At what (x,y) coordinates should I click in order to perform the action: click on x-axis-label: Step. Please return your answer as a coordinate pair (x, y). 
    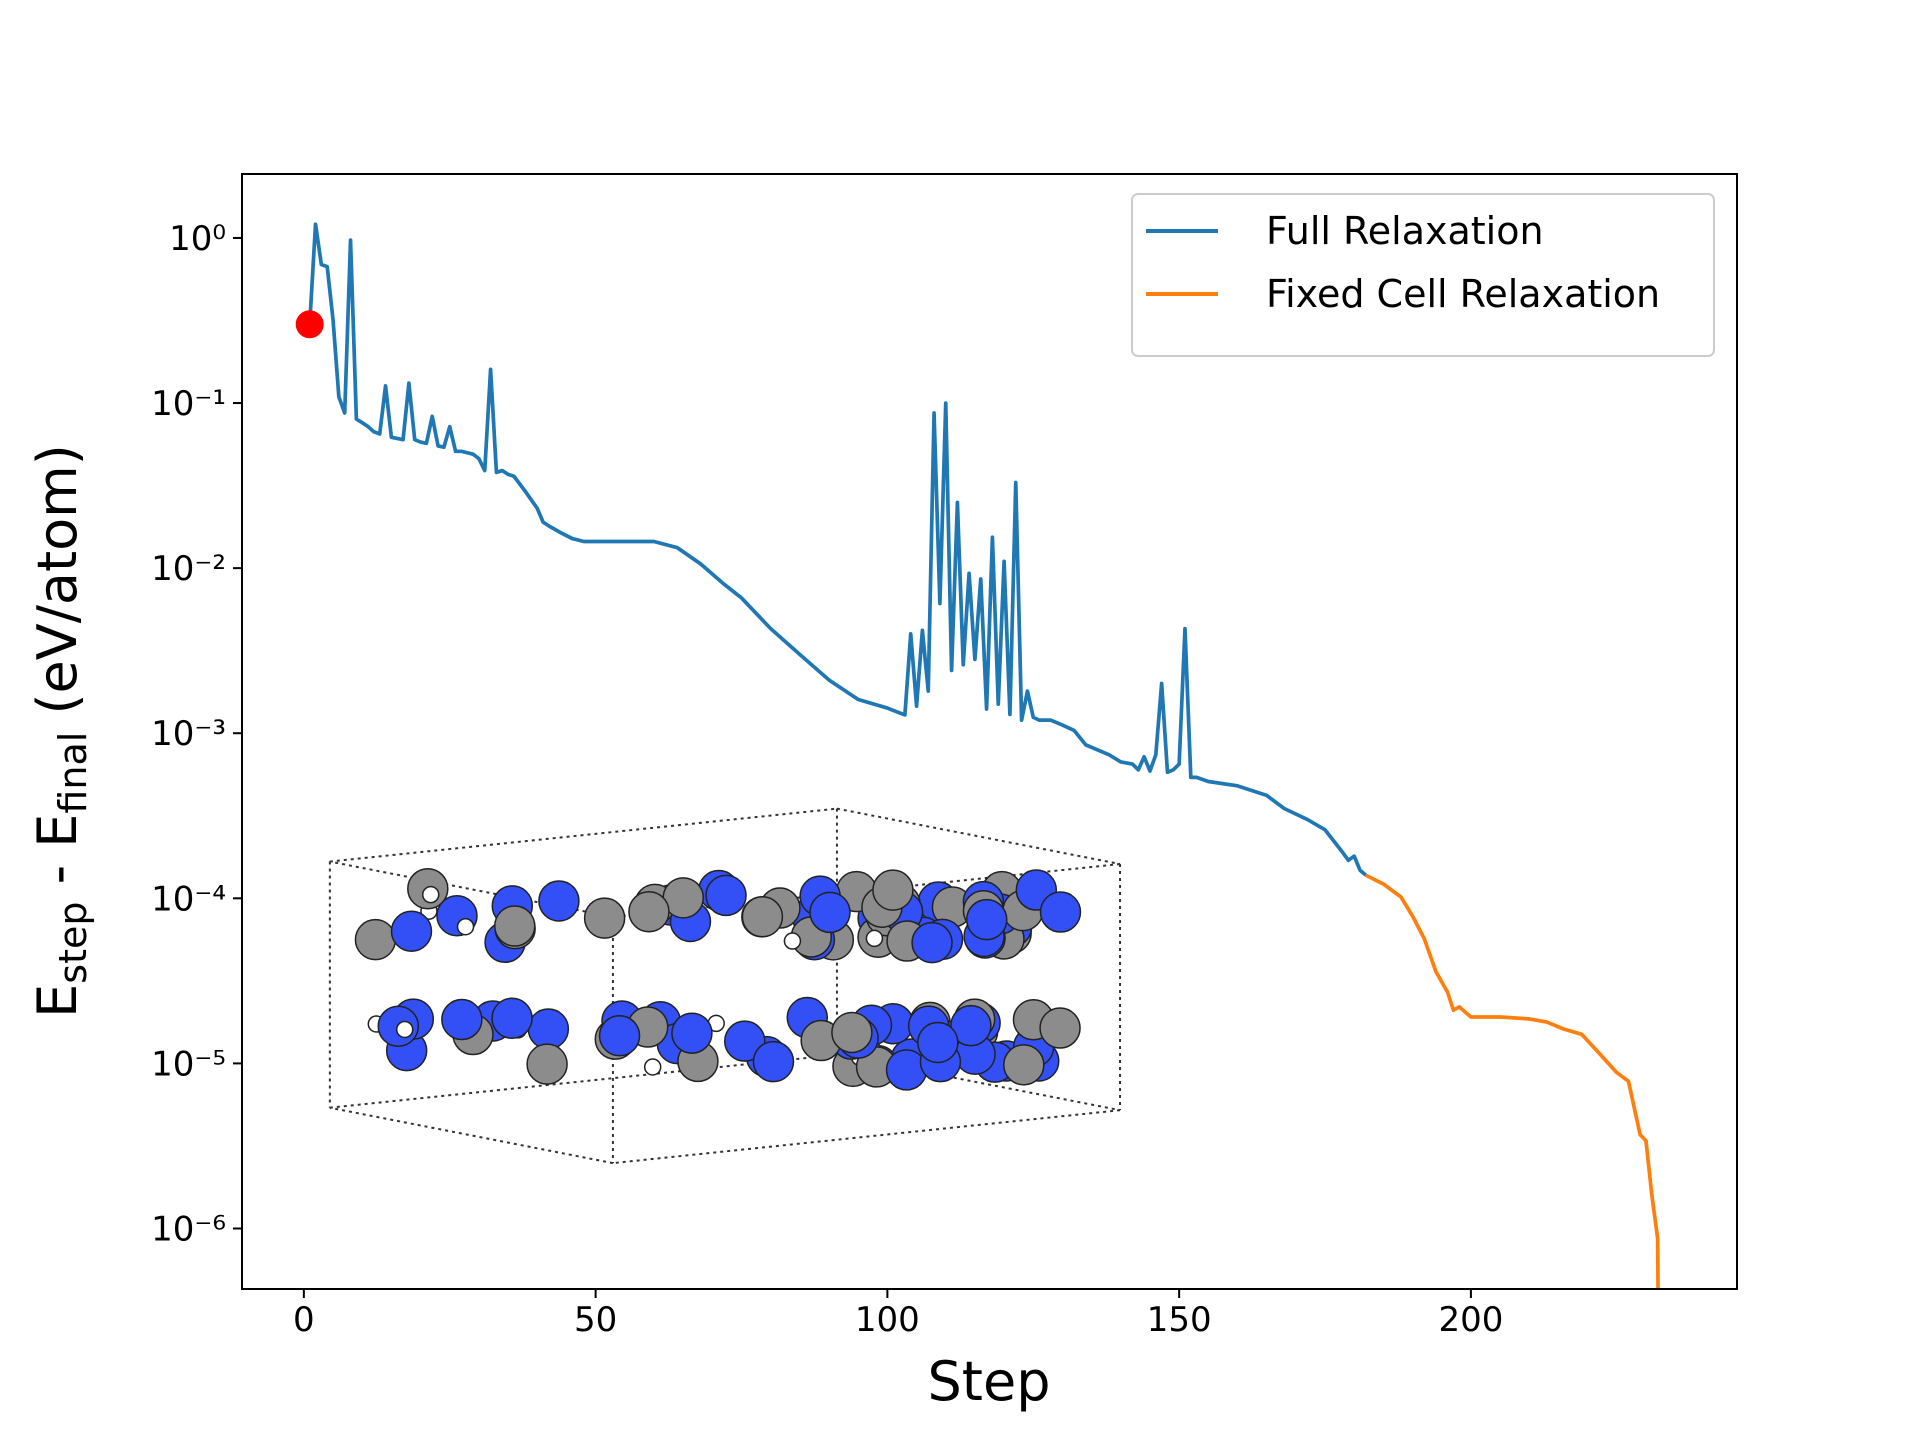
    Looking at the image, I should click on (989, 1381).